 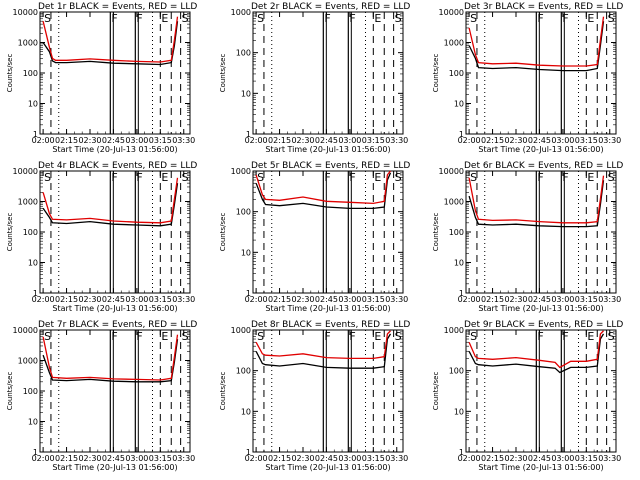 I want to click on panel-title: Det 4r BLACK = Events, RED = LLD, so click(x=117, y=166).